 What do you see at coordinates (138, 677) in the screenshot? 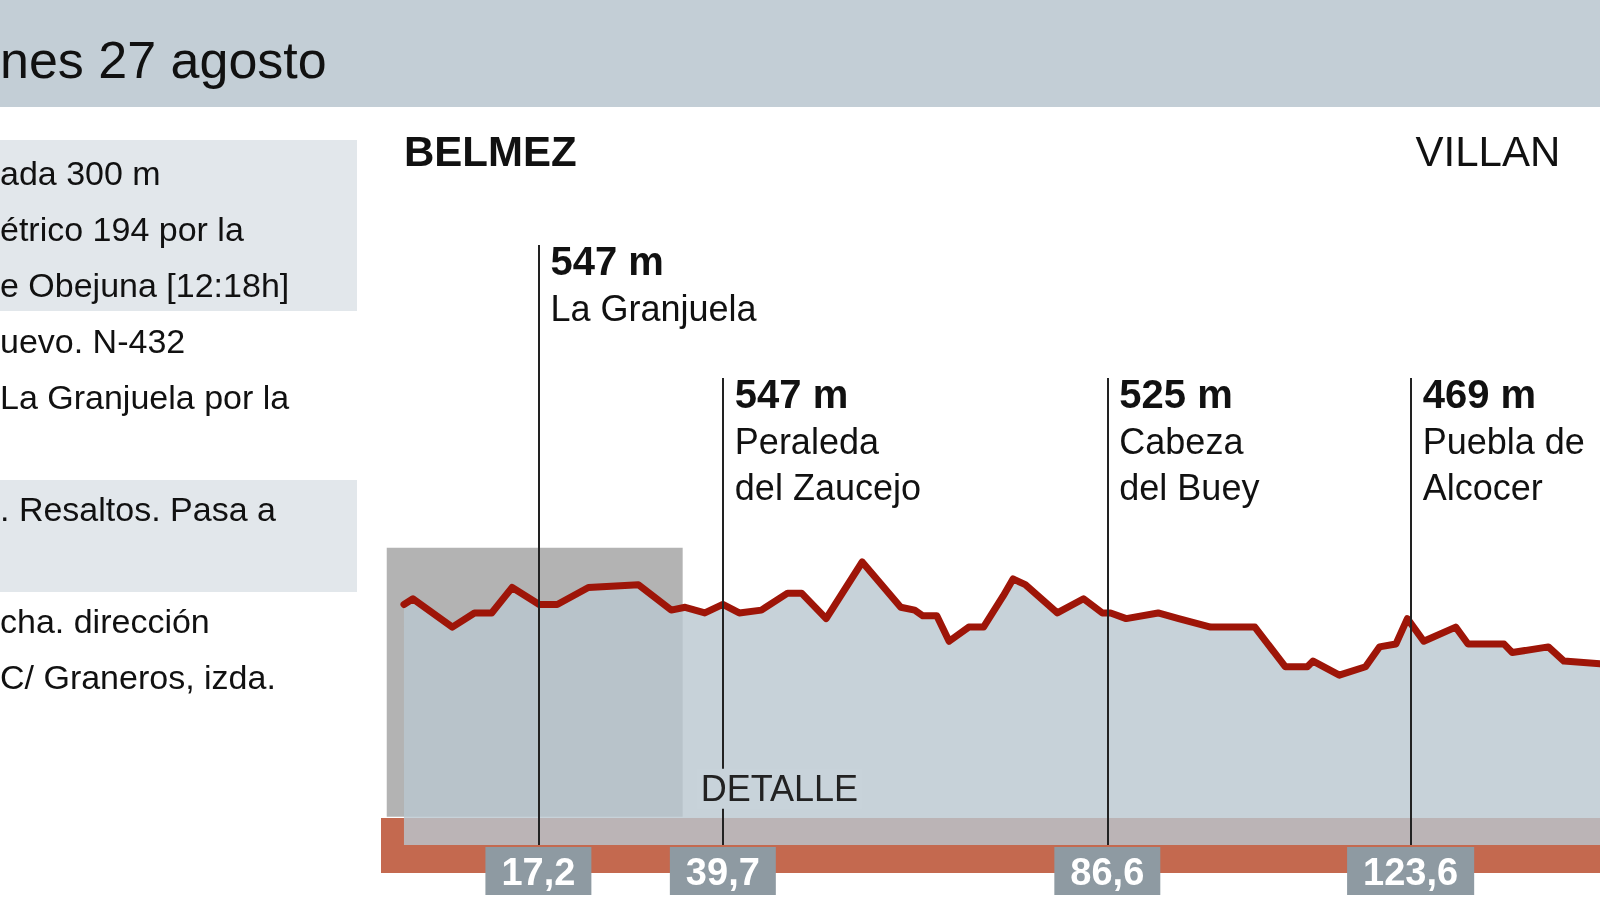
I see `text: C/ Graneros, izda.` at bounding box center [138, 677].